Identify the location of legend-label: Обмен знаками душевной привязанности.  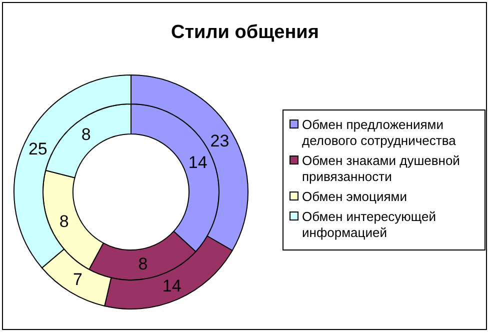
(381, 168).